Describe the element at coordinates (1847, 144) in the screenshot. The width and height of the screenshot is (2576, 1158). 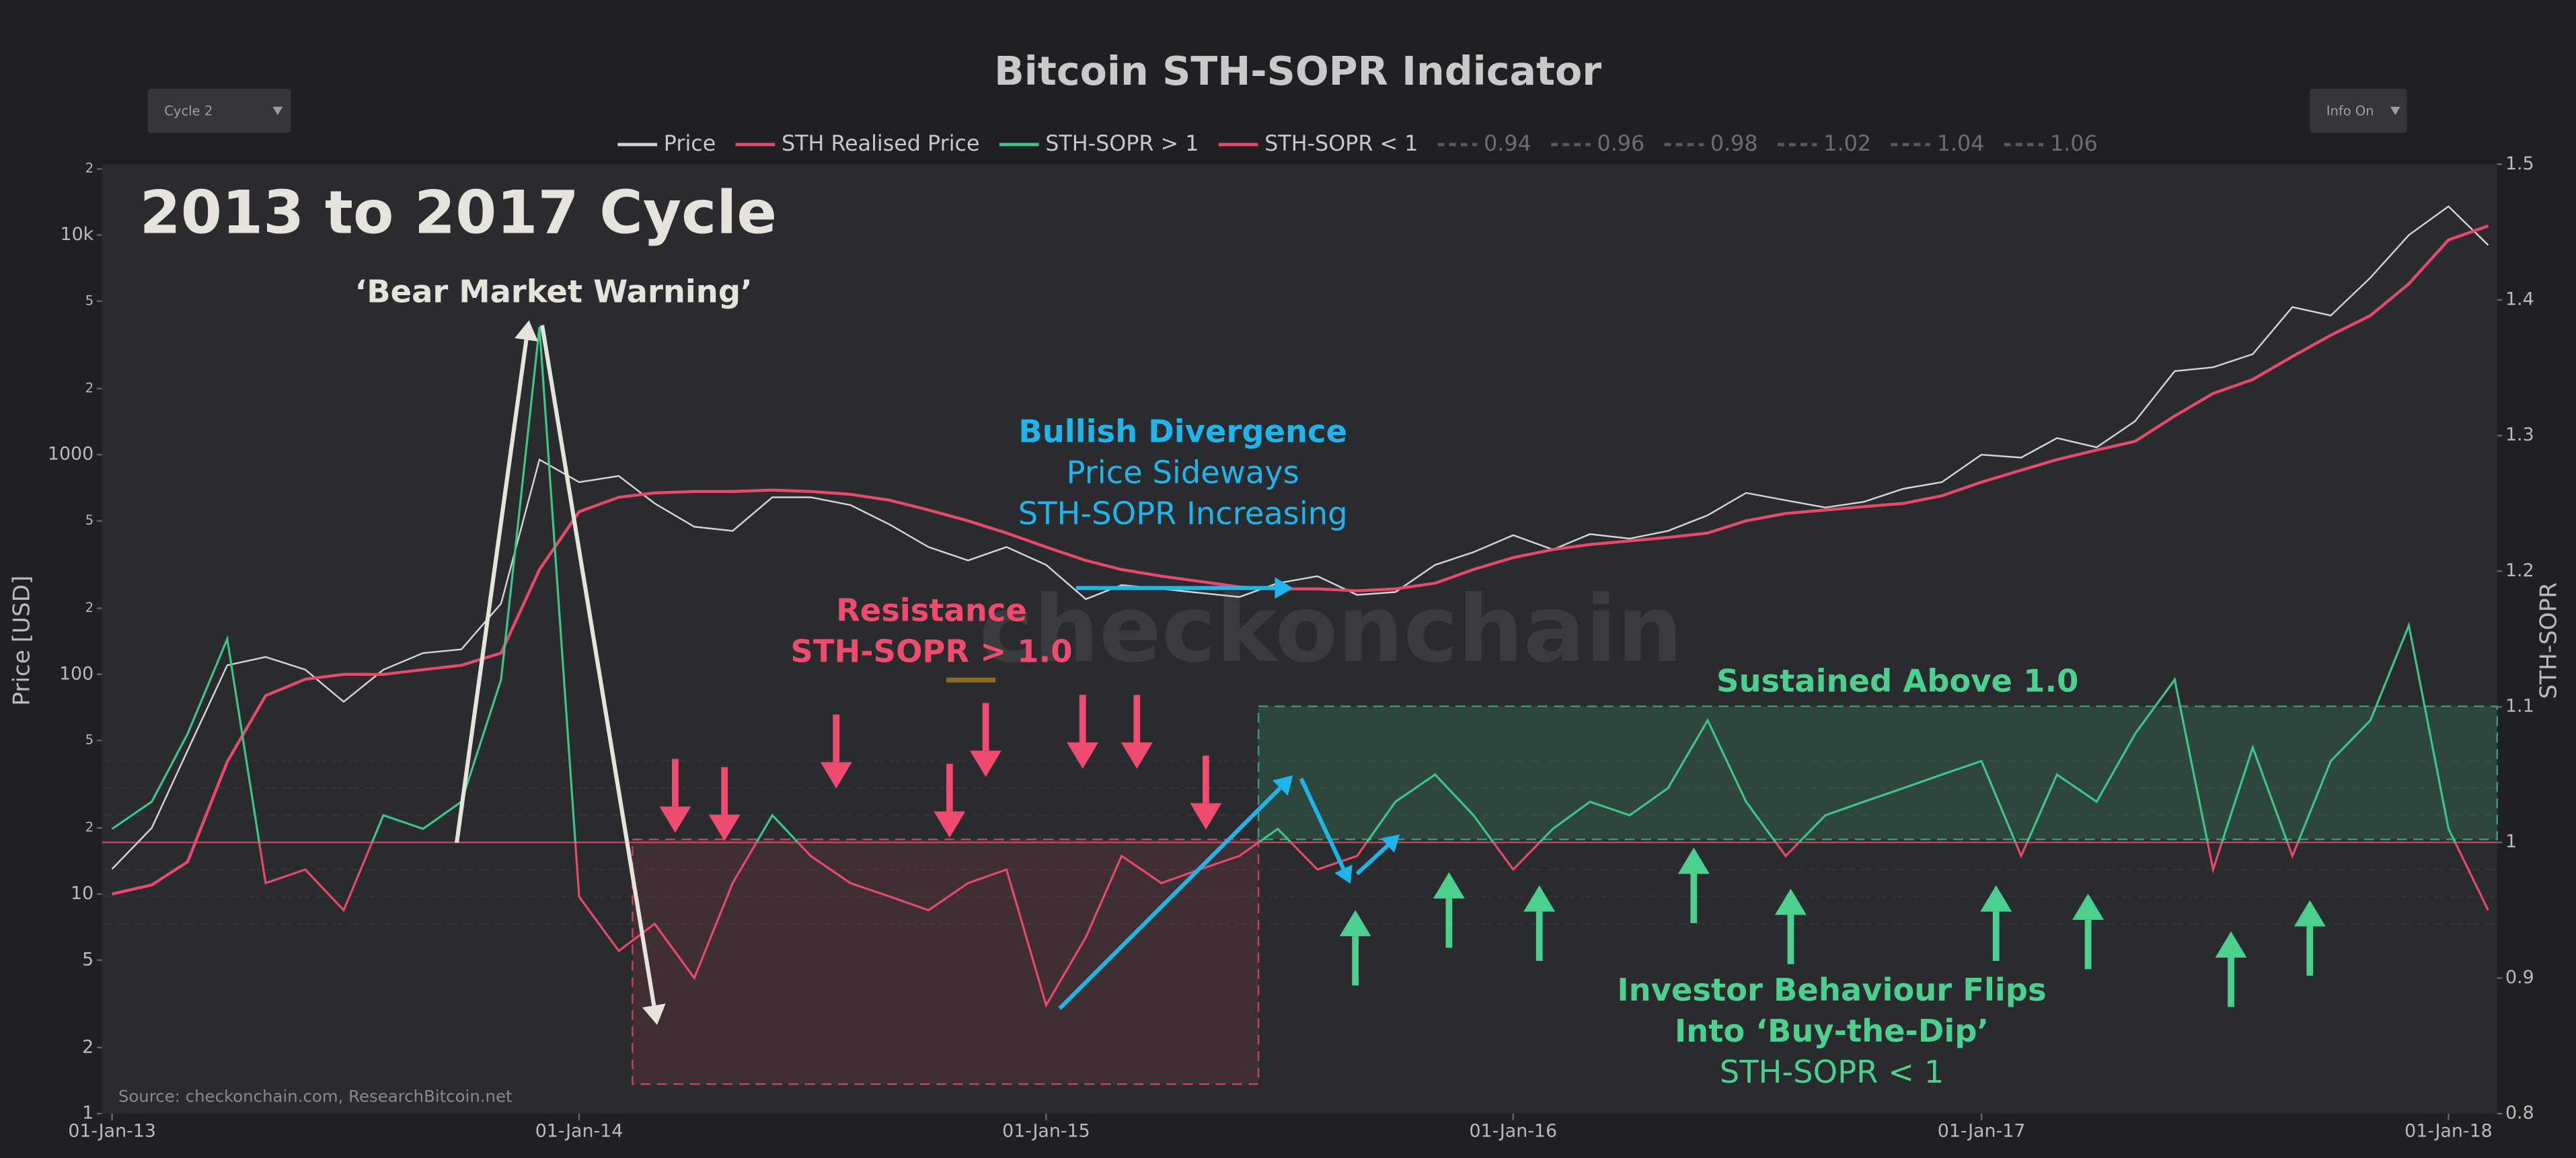
I see `legend-label: 1.02` at that location.